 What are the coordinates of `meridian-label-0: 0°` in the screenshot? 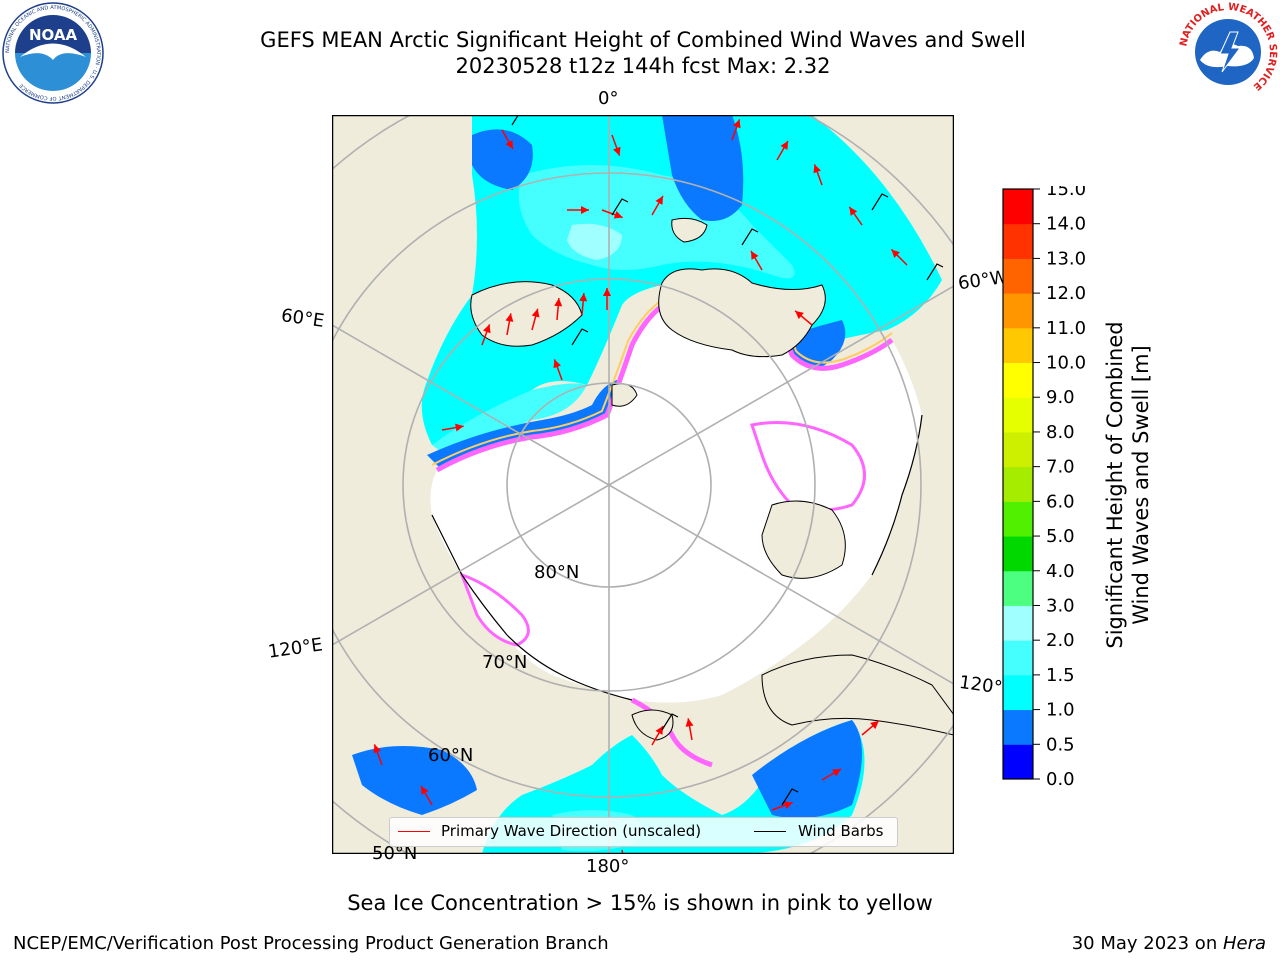 It's located at (608, 98).